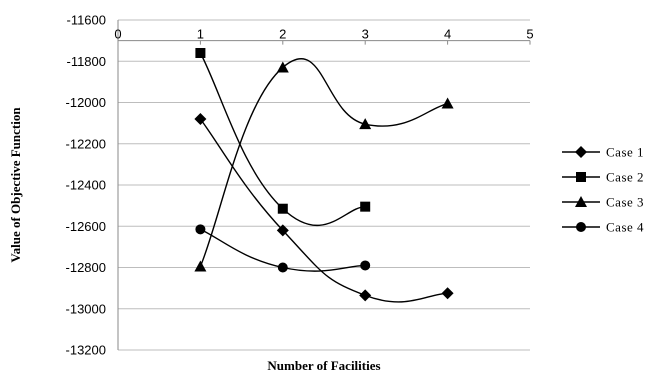 Image resolution: width=659 pixels, height=374 pixels. Describe the element at coordinates (365, 34) in the screenshot. I see `x-tick-label: 3` at that location.